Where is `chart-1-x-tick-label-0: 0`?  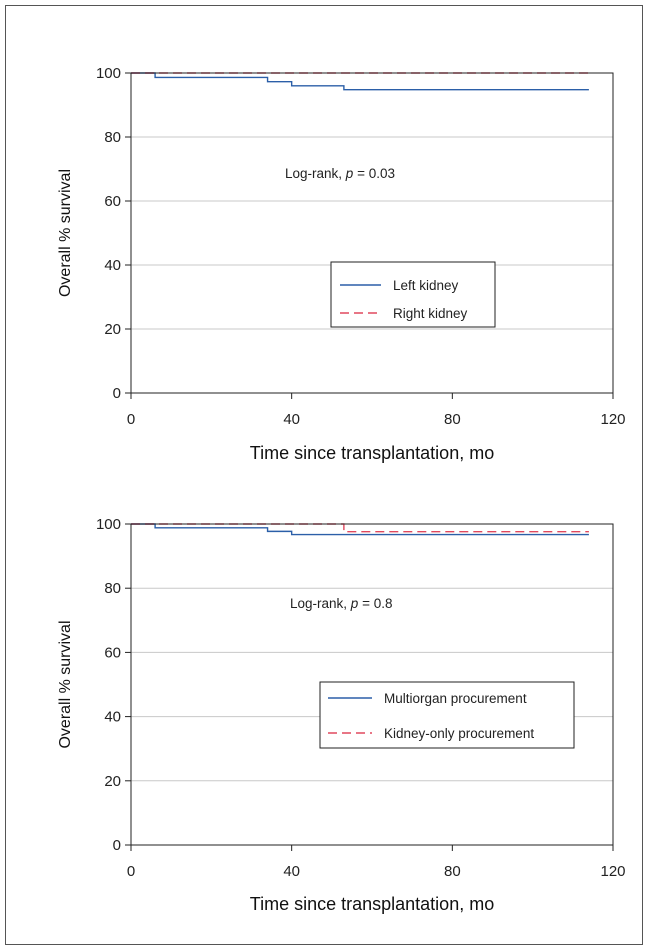 chart-1-x-tick-label-0: 0 is located at coordinates (131, 871).